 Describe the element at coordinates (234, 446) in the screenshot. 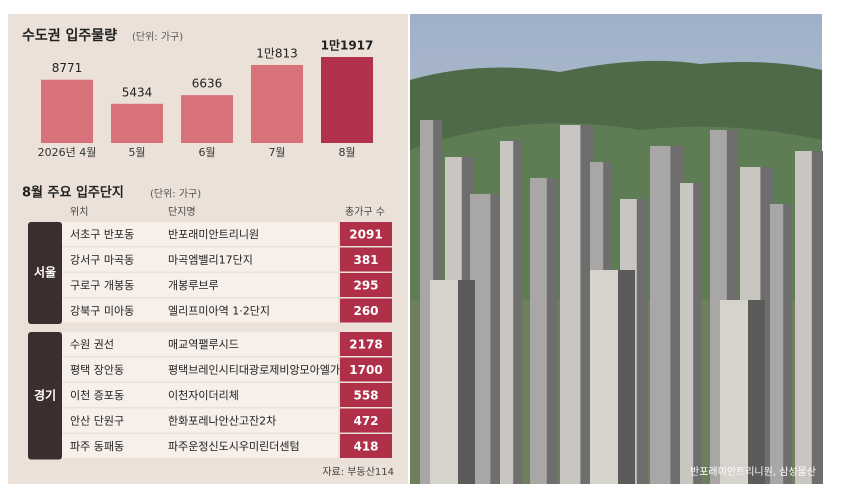

I see `complex-name: 파주운정신도시우미린더센텀` at that location.